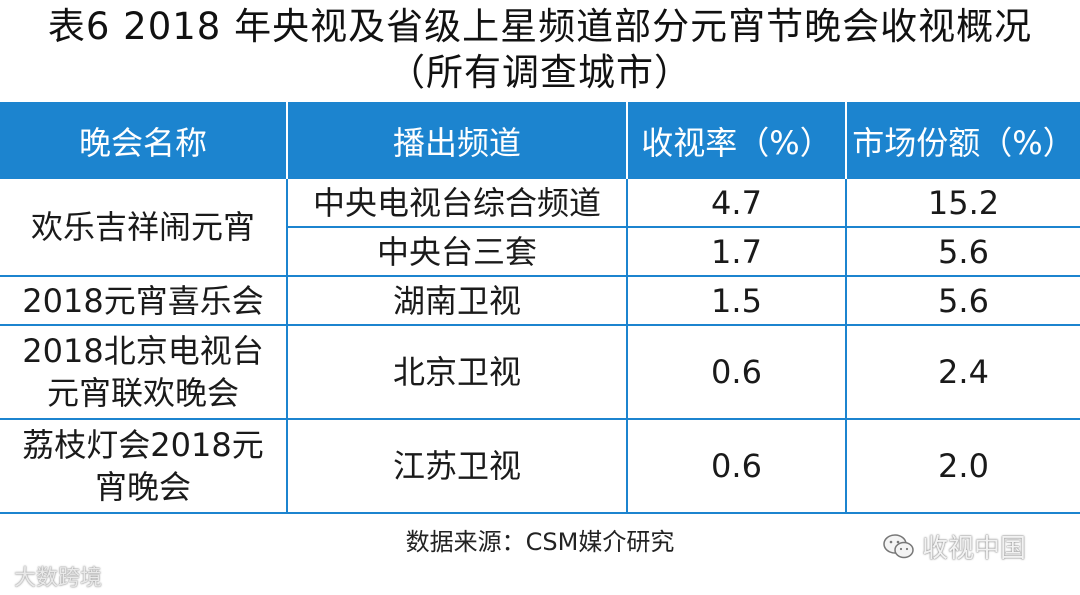  What do you see at coordinates (737, 140) in the screenshot?
I see `column-header-rating: 收视率（%）` at bounding box center [737, 140].